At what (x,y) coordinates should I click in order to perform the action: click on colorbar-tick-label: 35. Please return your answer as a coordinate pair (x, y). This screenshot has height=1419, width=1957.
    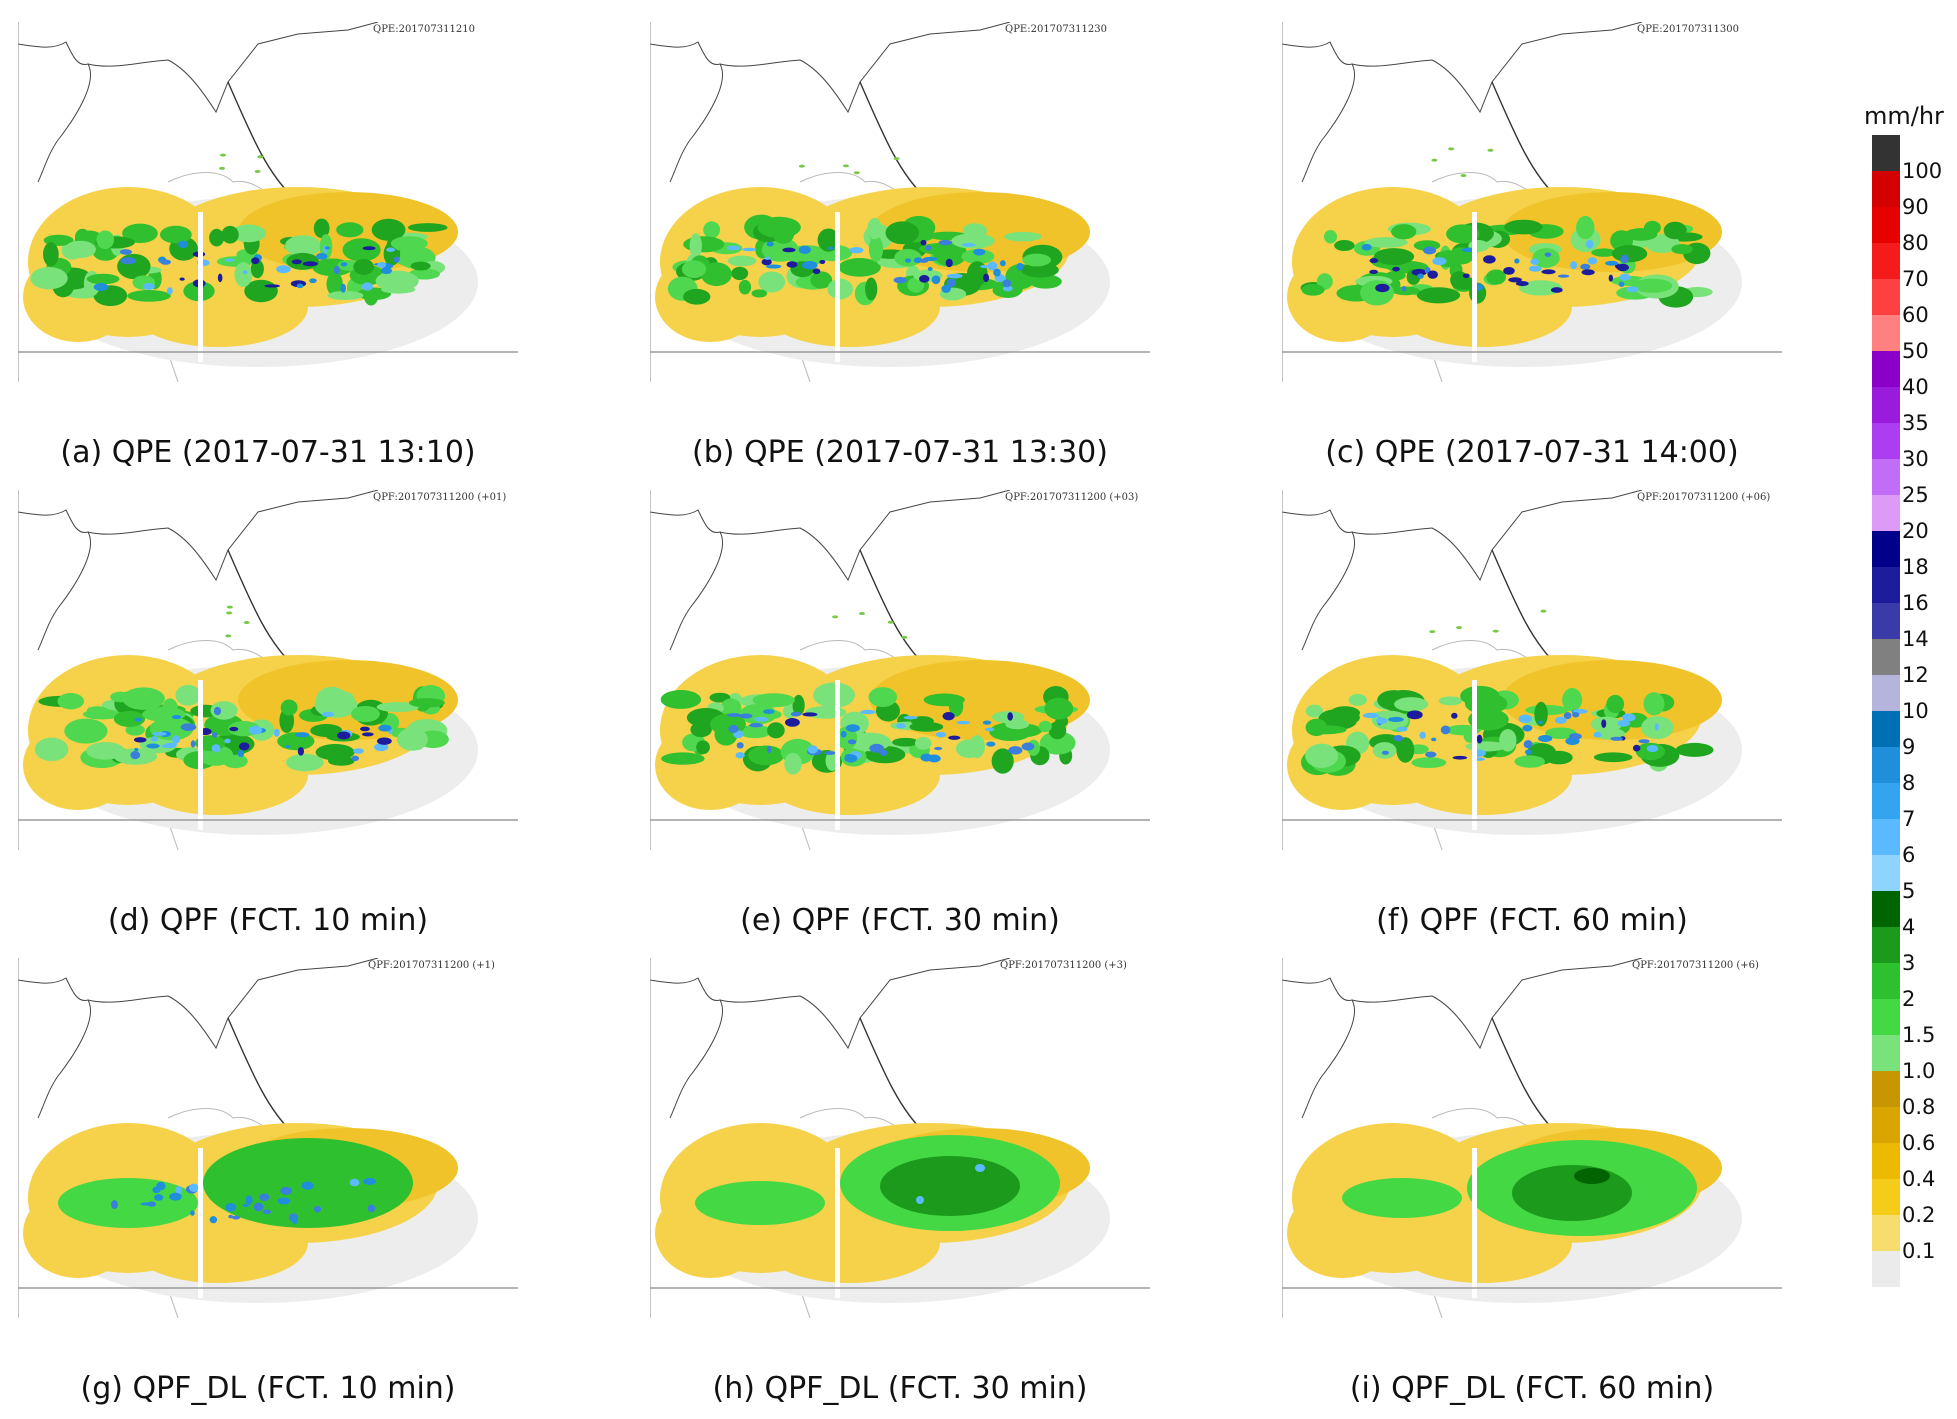
    Looking at the image, I should click on (1915, 423).